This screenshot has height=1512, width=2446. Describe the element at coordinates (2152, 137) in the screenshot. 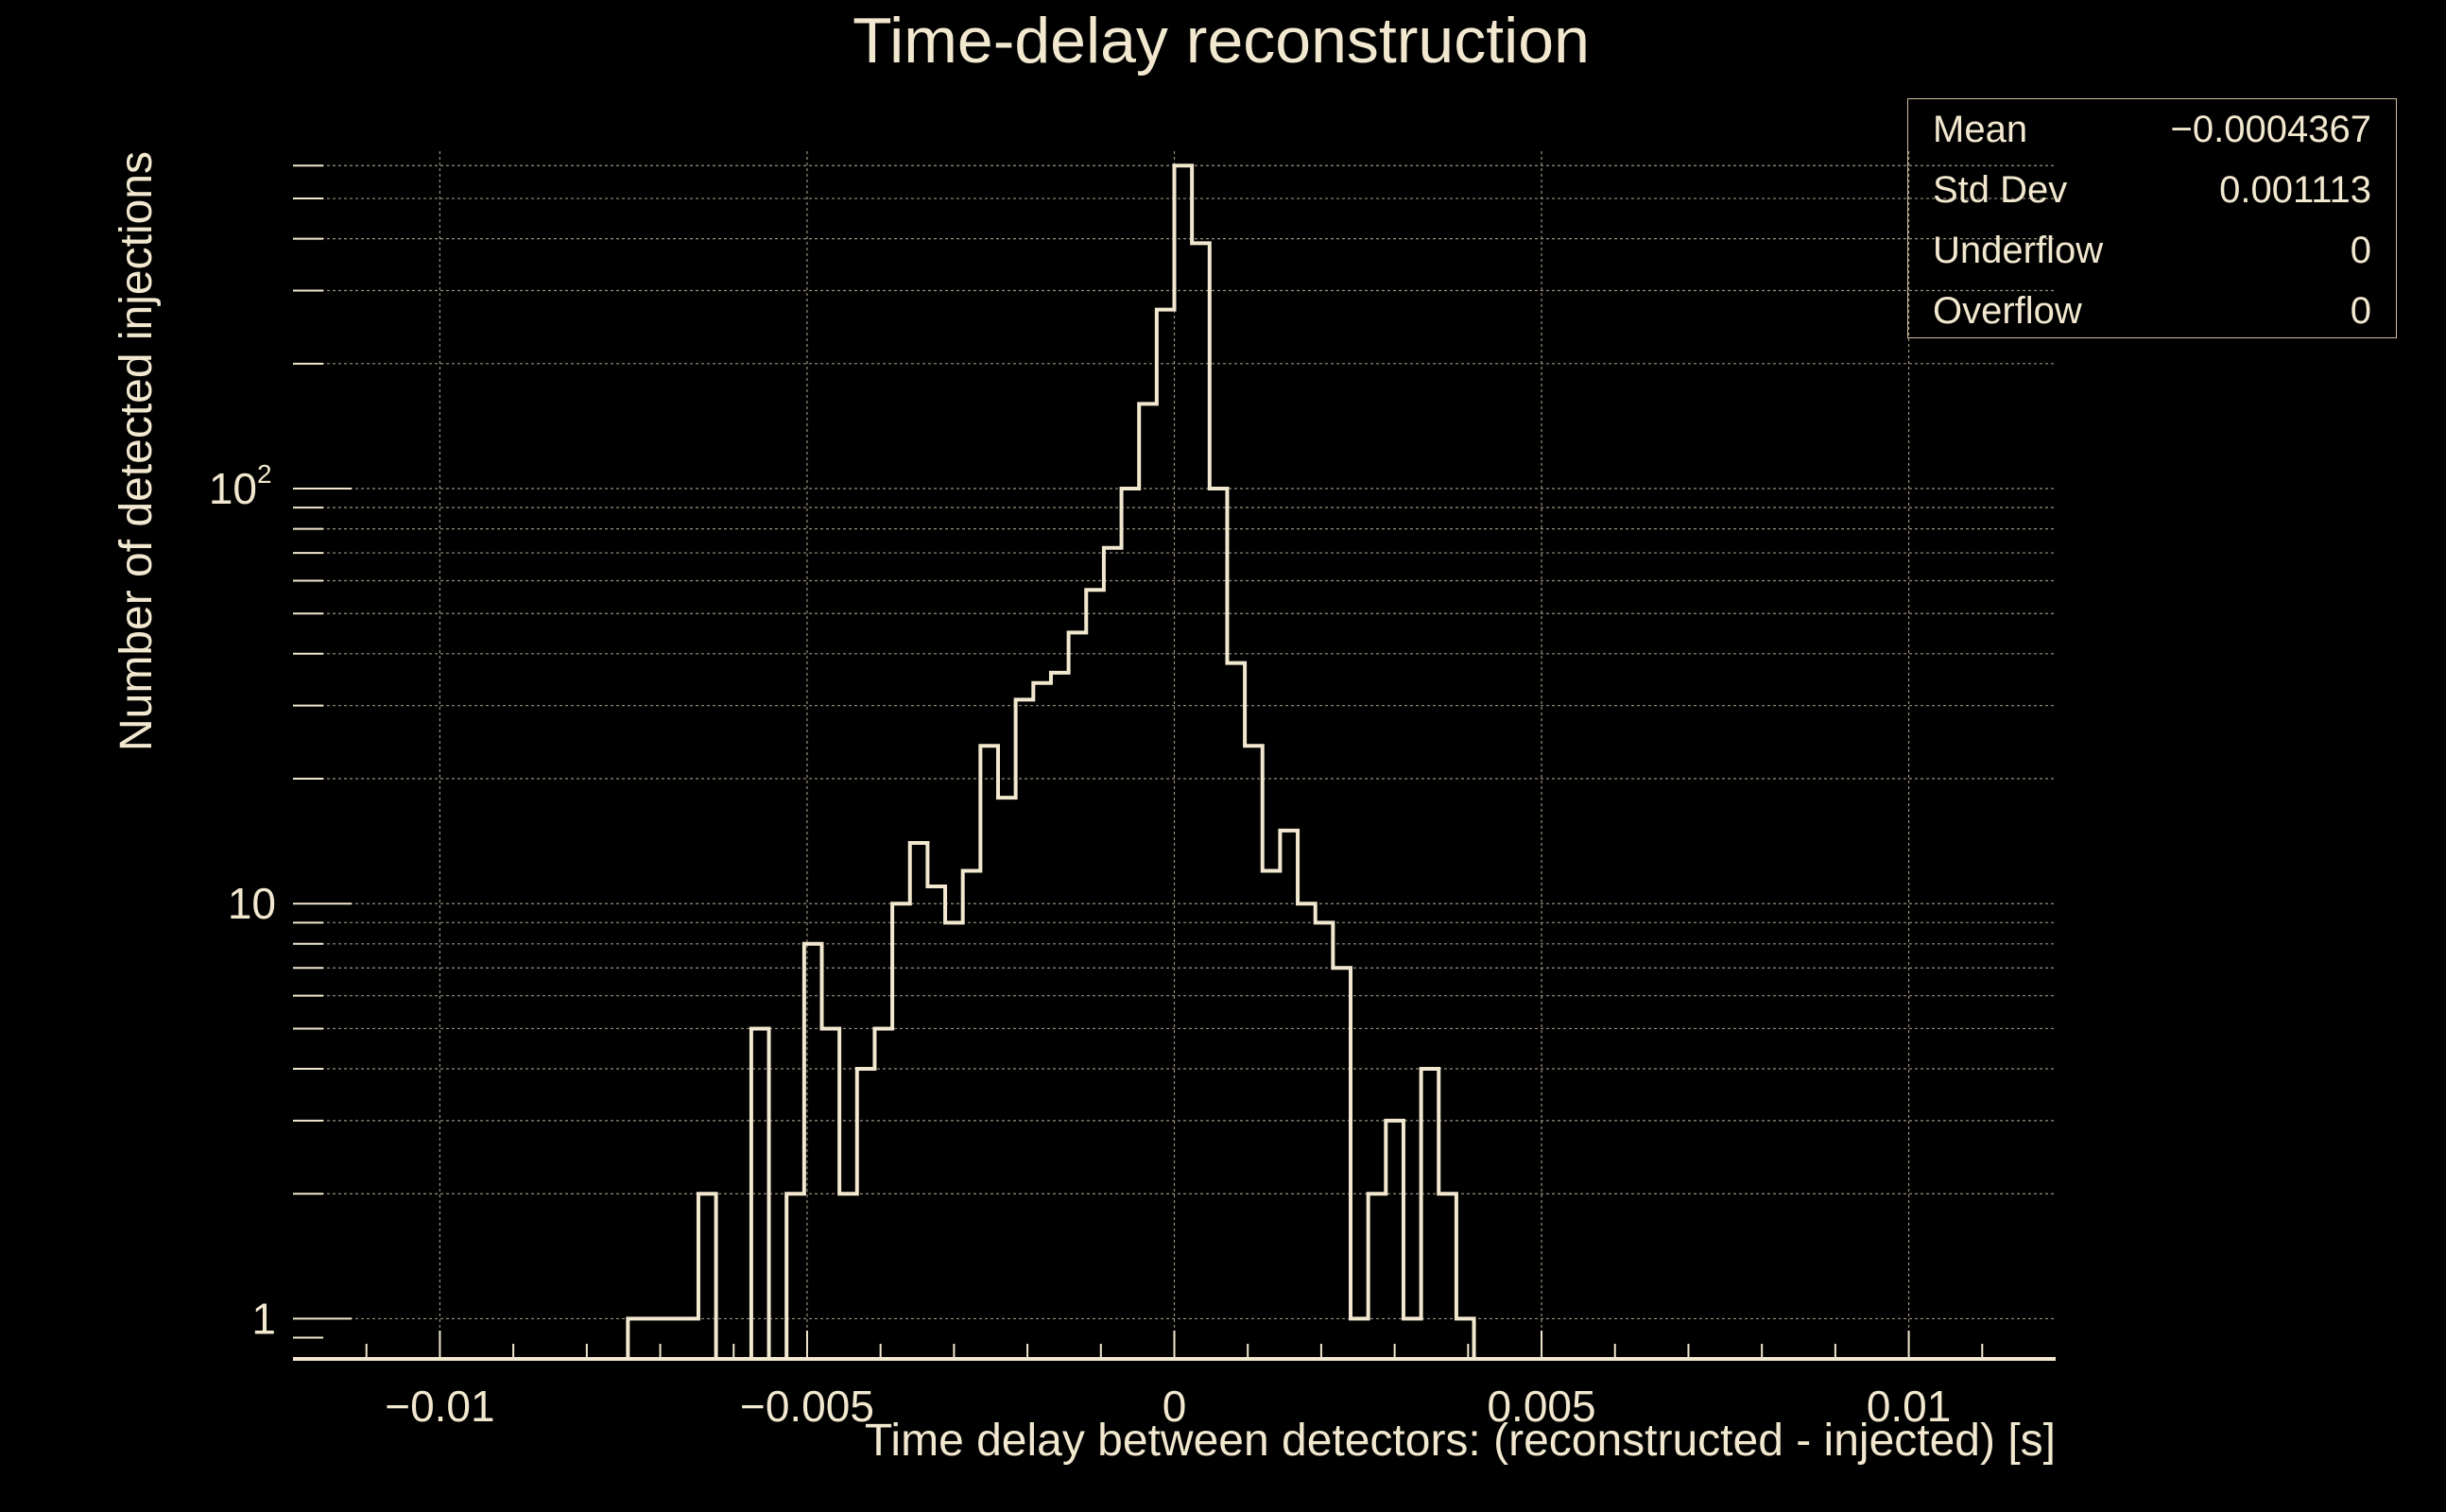

I see `stat-row-mean: Mean −0.0004367` at that location.